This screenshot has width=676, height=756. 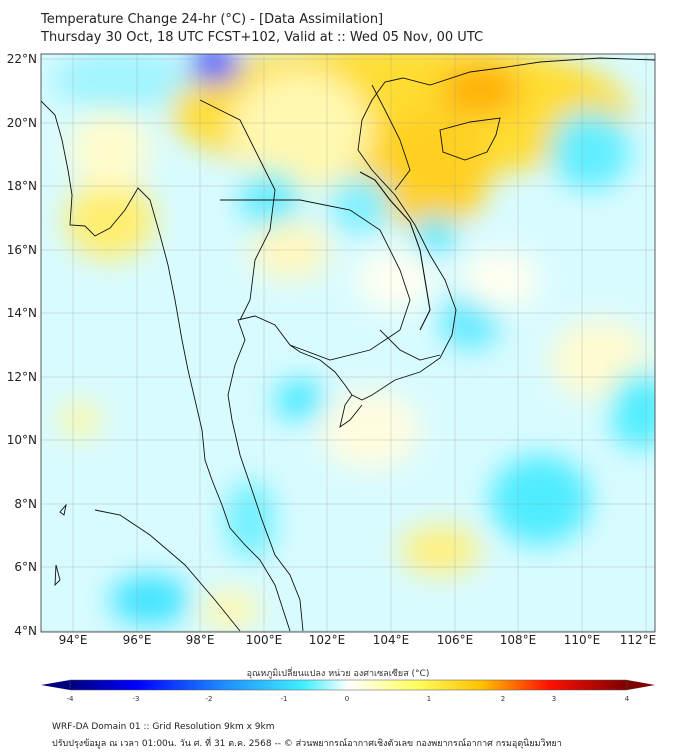 I want to click on colorbar-tick: -4, so click(x=70, y=699).